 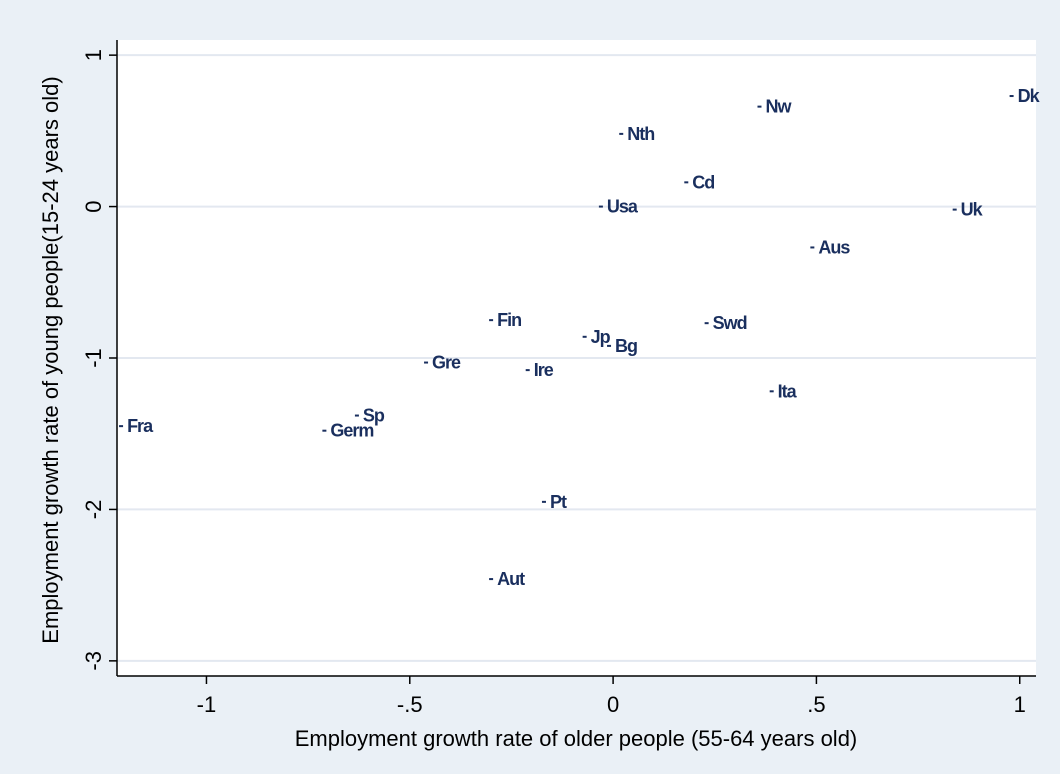 What do you see at coordinates (544, 370) in the screenshot?
I see `point-label: Ire` at bounding box center [544, 370].